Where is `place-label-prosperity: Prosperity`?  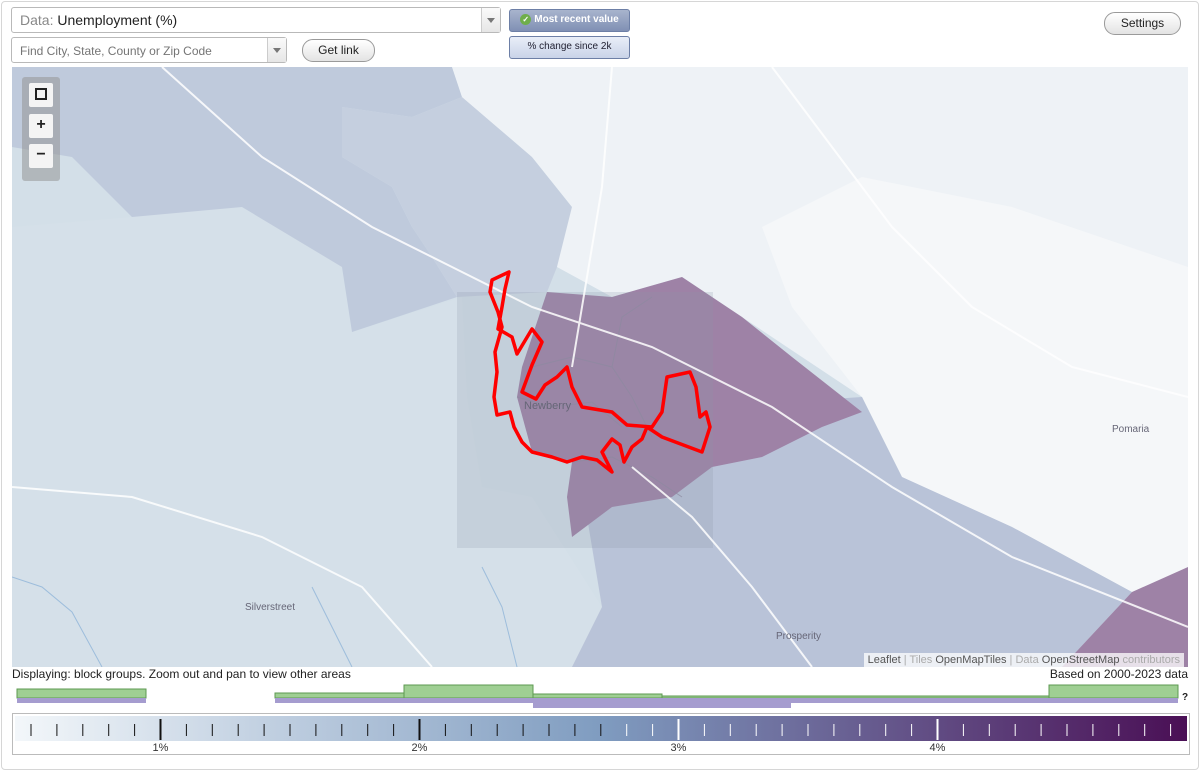
place-label-prosperity: Prosperity is located at coordinates (799, 636).